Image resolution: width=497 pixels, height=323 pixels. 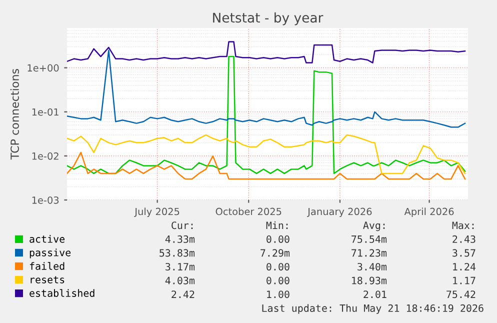 What do you see at coordinates (464, 280) in the screenshot?
I see `text: 1.17` at bounding box center [464, 280].